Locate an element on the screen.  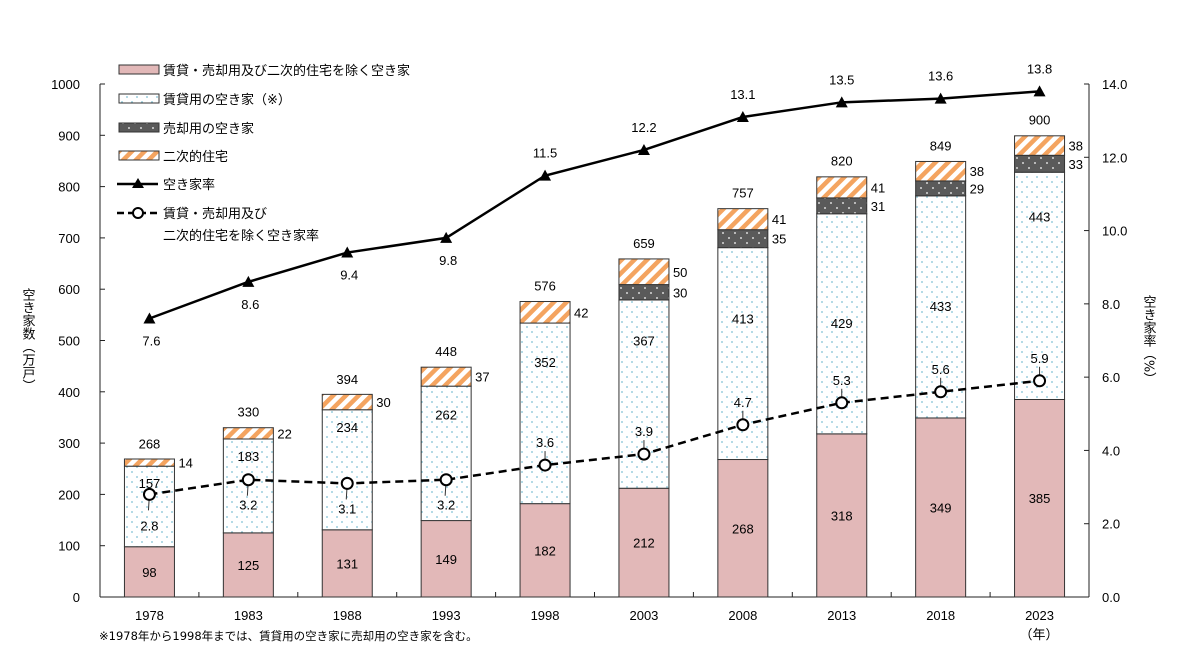
bar-total-label: 268 is located at coordinates (150, 444).